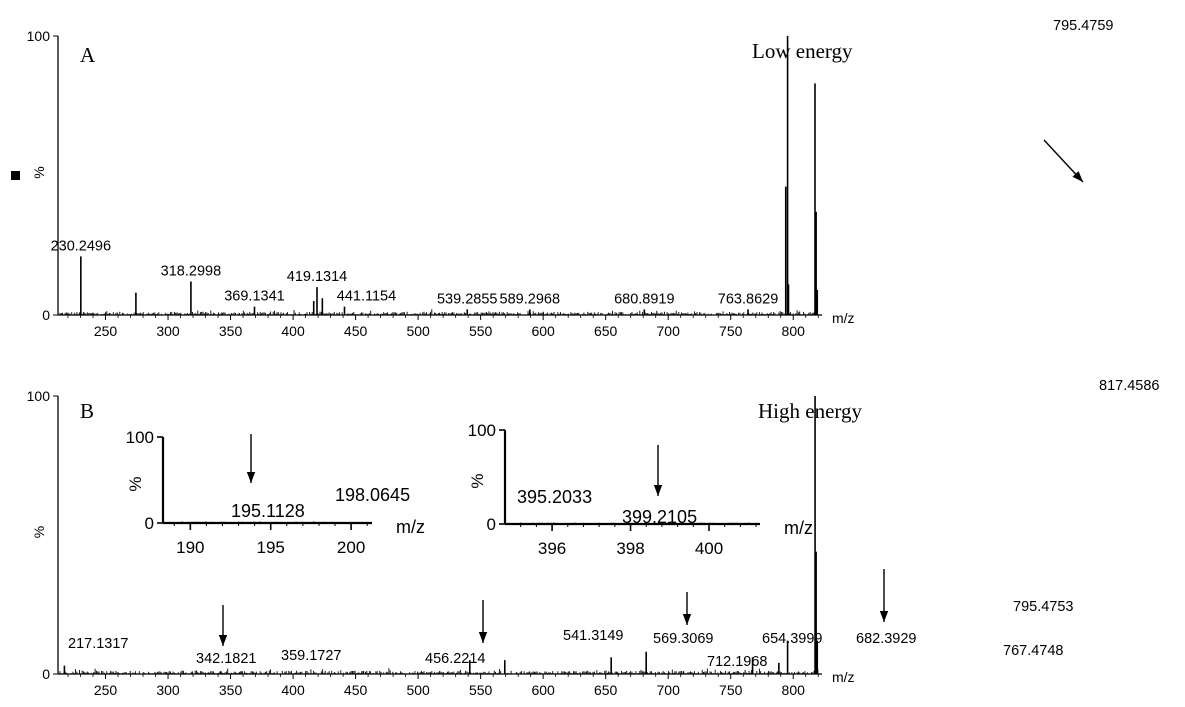 The height and width of the screenshot is (707, 1185). What do you see at coordinates (372, 495) in the screenshot?
I see `peak-label: 198.0645` at bounding box center [372, 495].